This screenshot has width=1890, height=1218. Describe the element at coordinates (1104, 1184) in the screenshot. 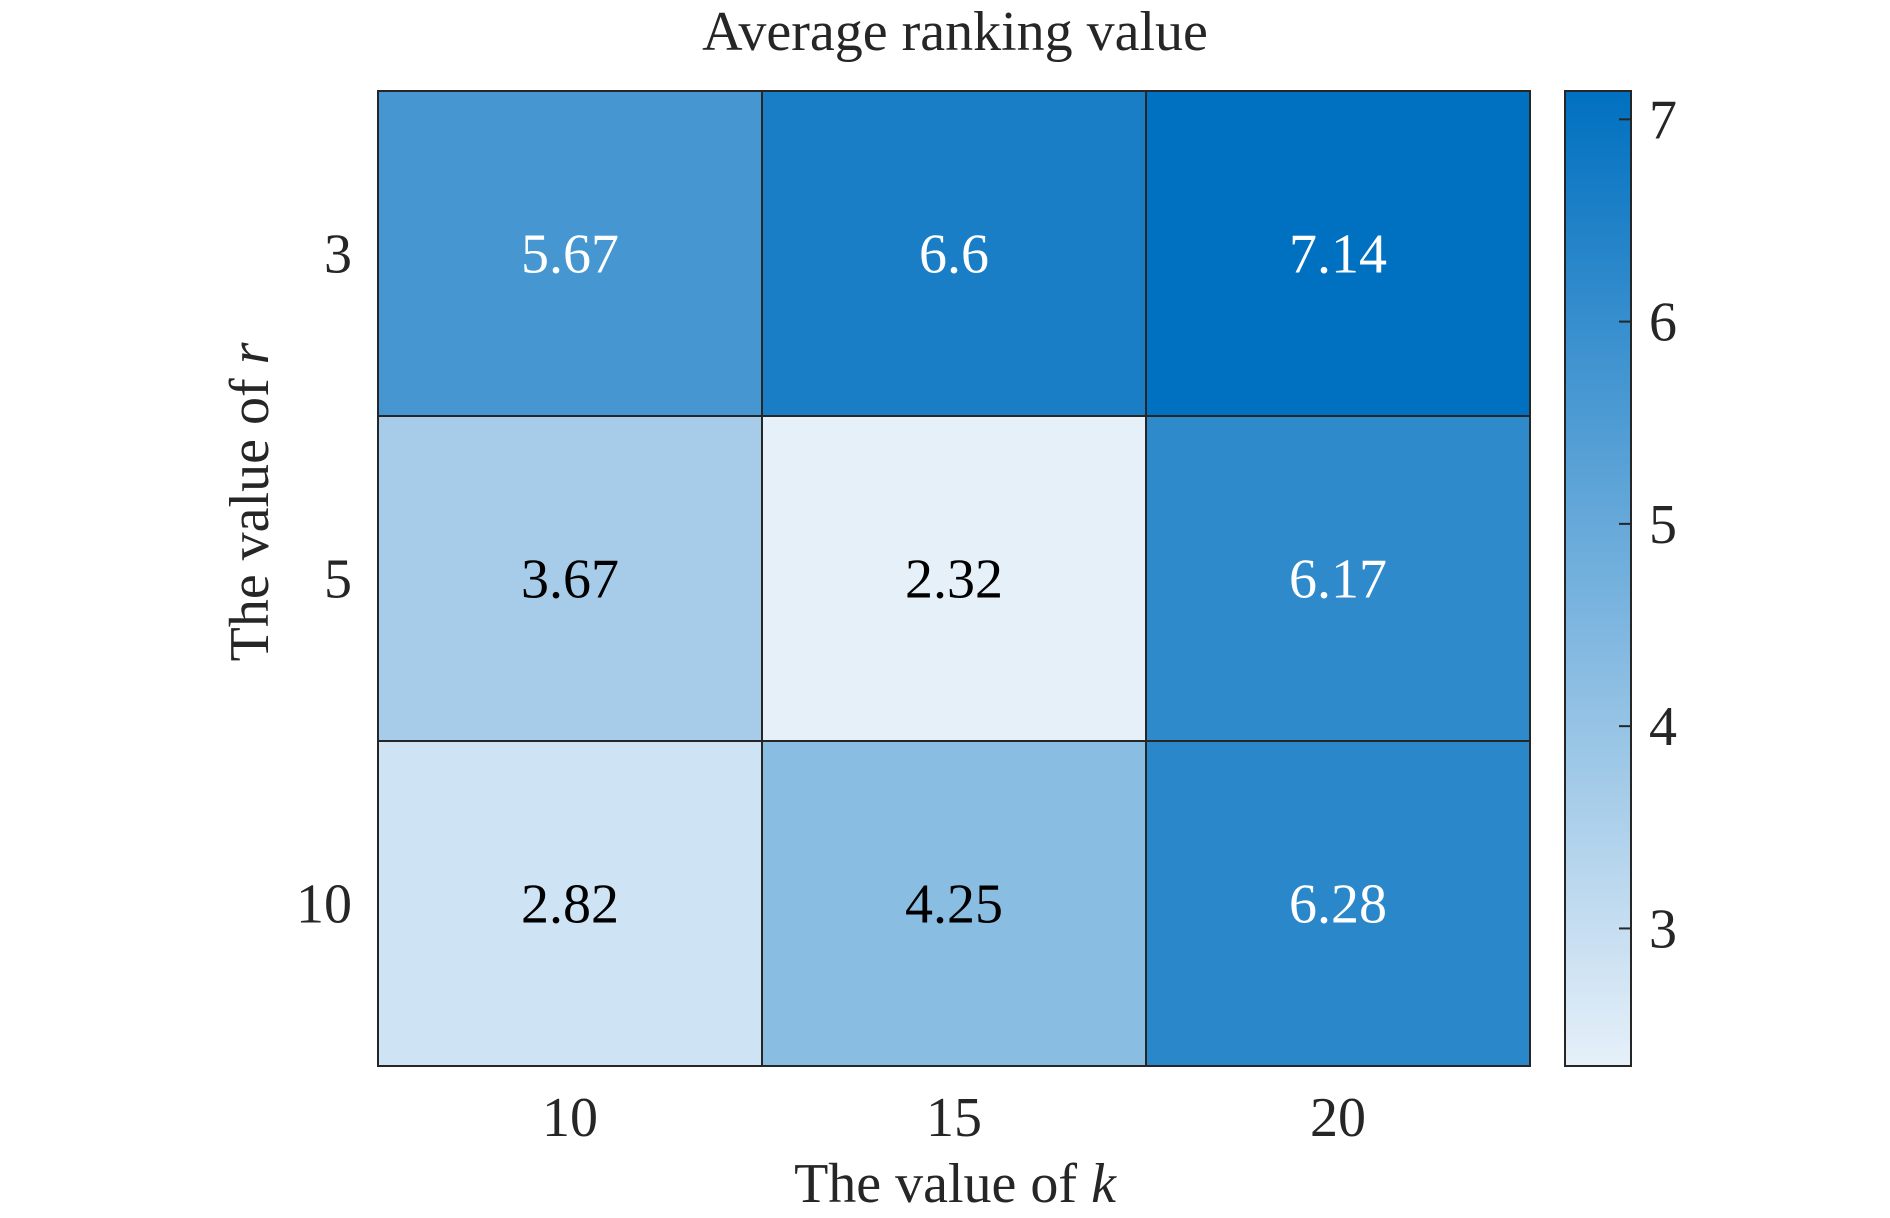

I see `x-axis-label-var: k` at that location.